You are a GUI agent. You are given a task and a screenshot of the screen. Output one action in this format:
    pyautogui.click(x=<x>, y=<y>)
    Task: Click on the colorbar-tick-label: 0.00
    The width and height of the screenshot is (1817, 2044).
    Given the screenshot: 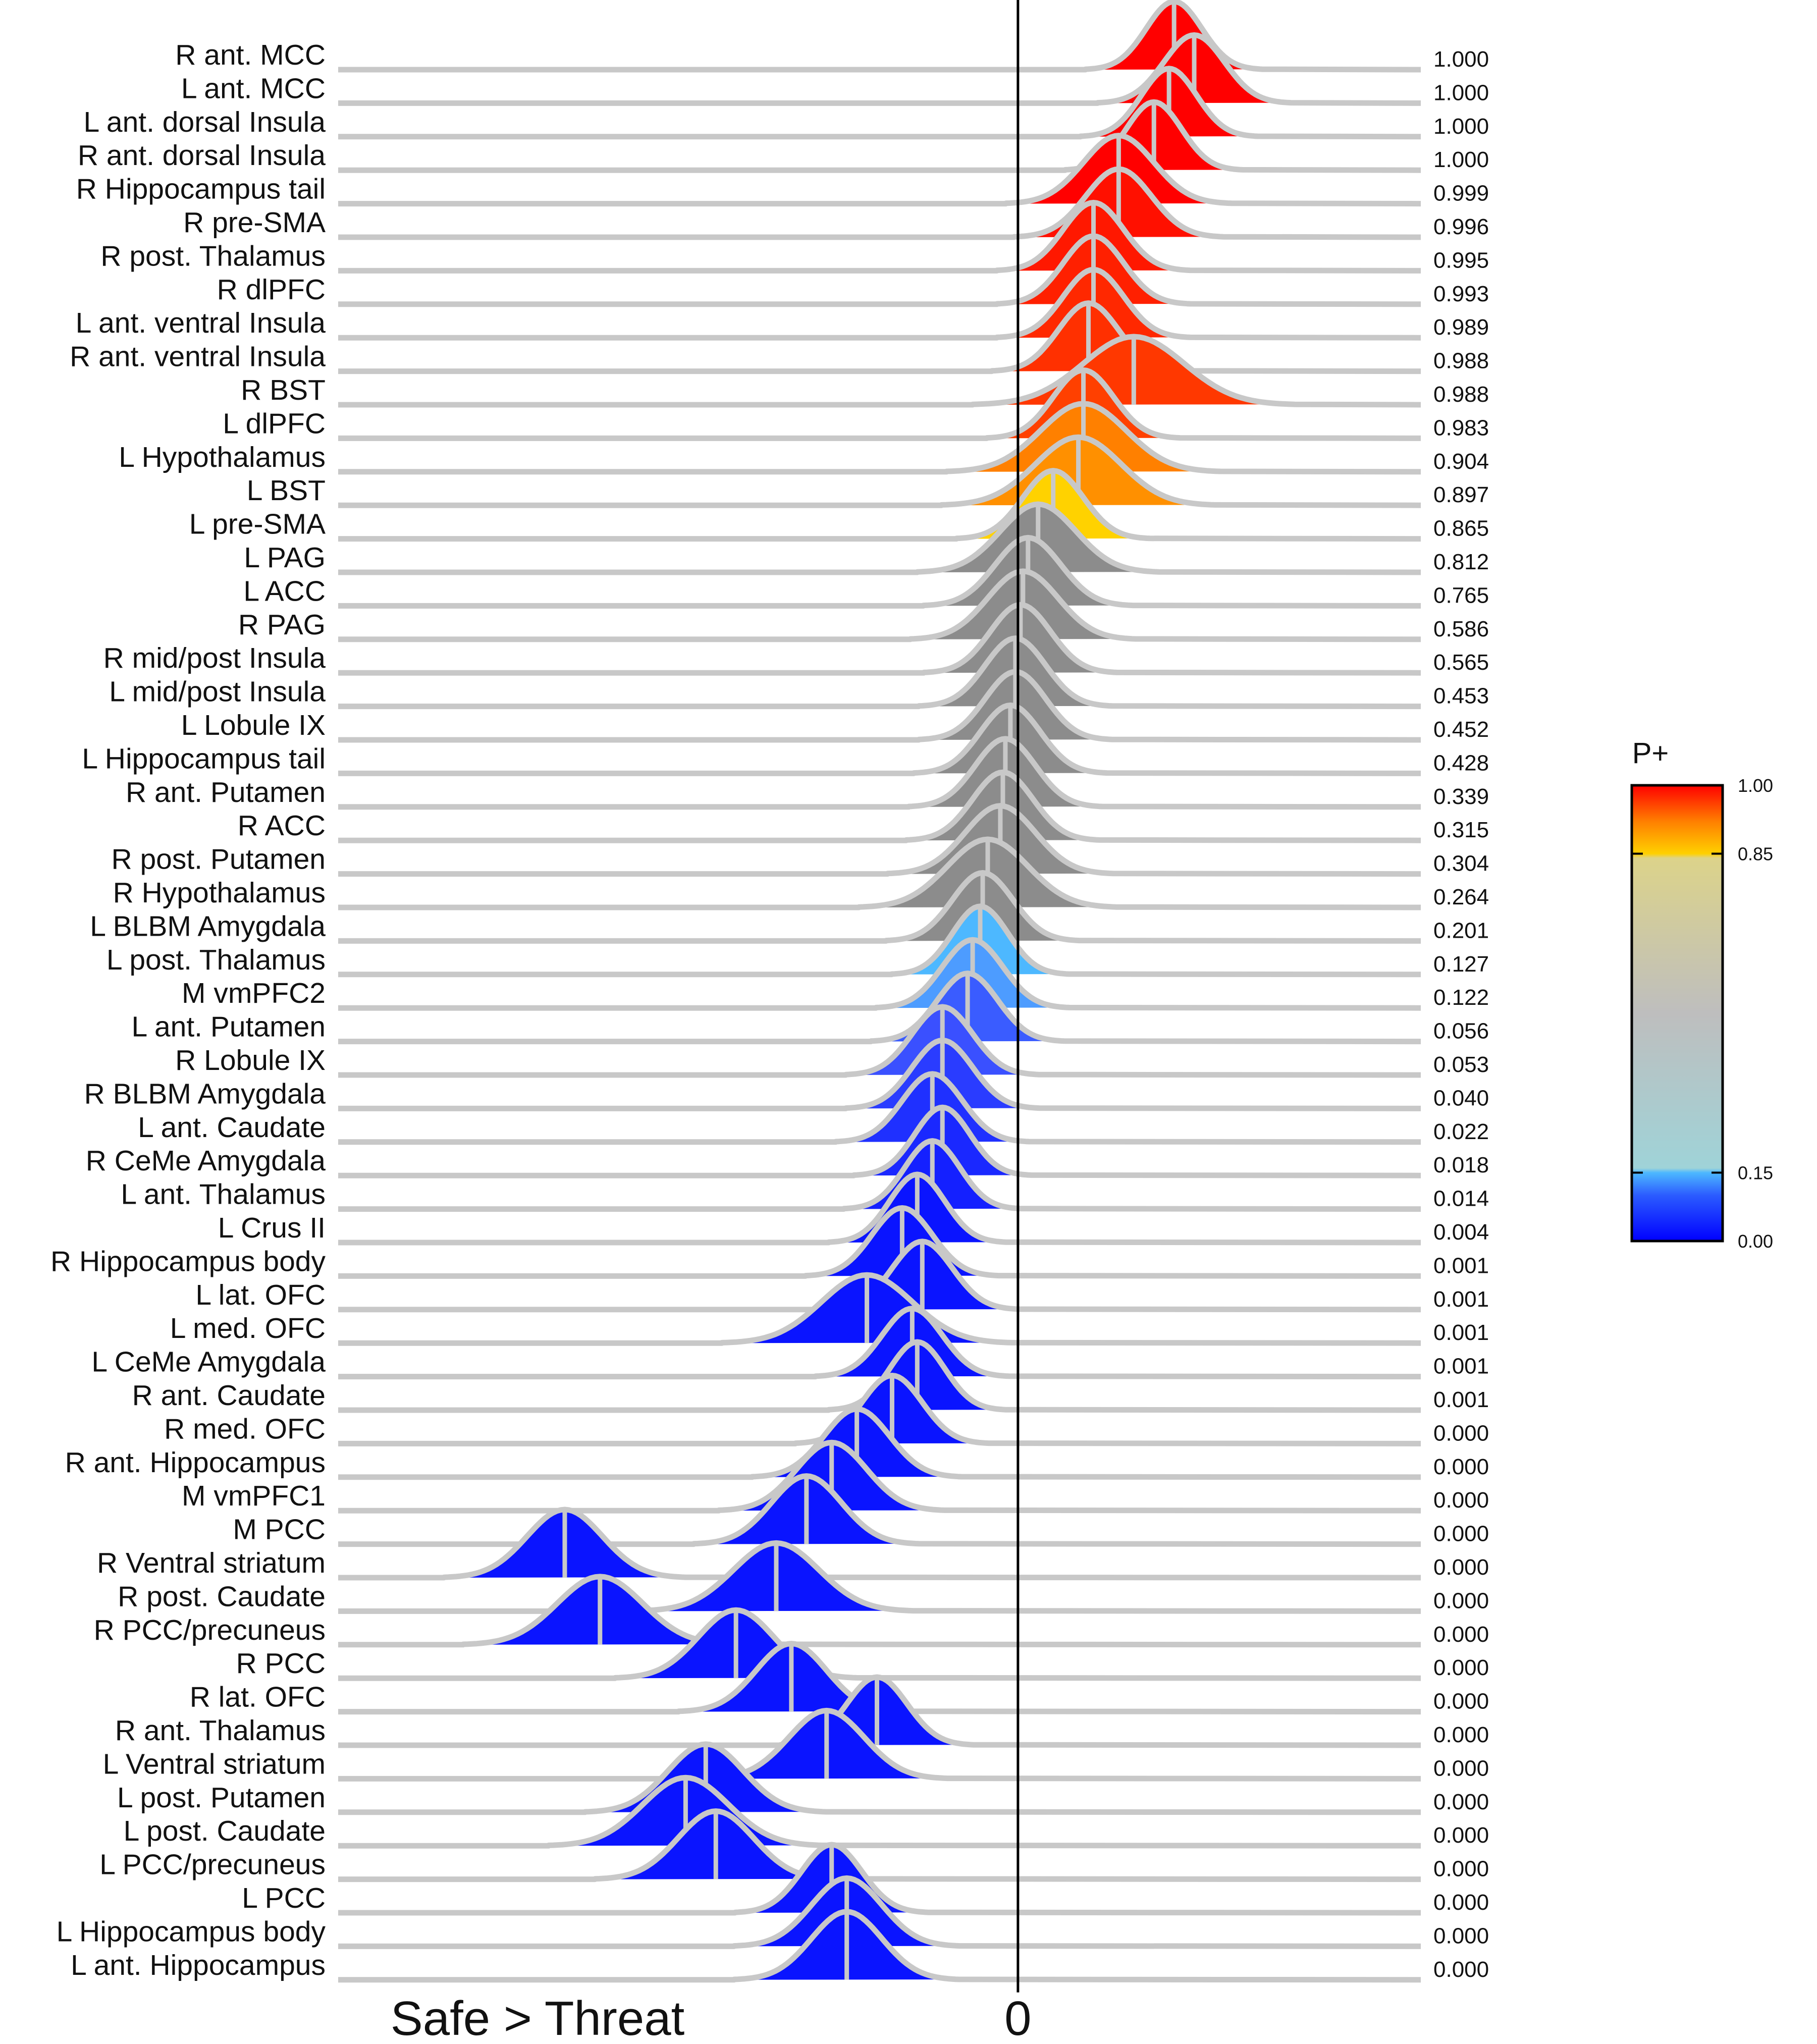 What is the action you would take?
    pyautogui.click(x=1755, y=1241)
    